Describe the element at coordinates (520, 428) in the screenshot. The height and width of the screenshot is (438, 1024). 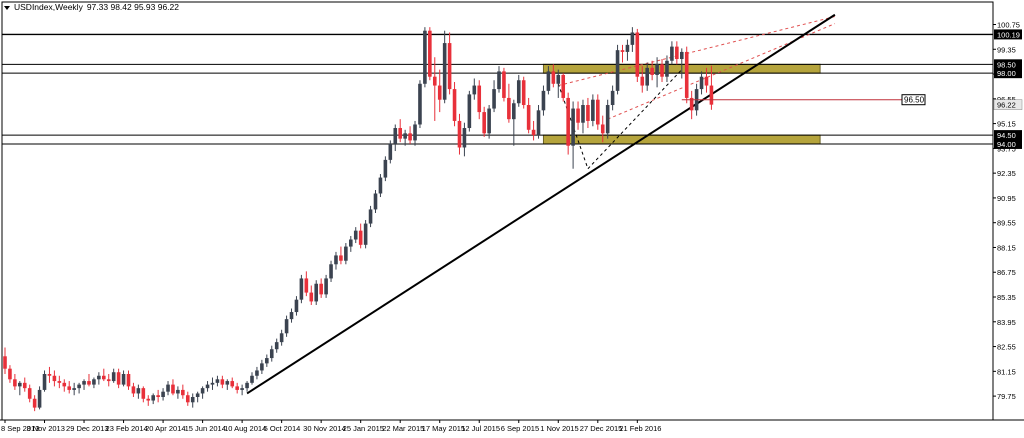
I see `x-tick-label: 6 Sep 2015` at that location.